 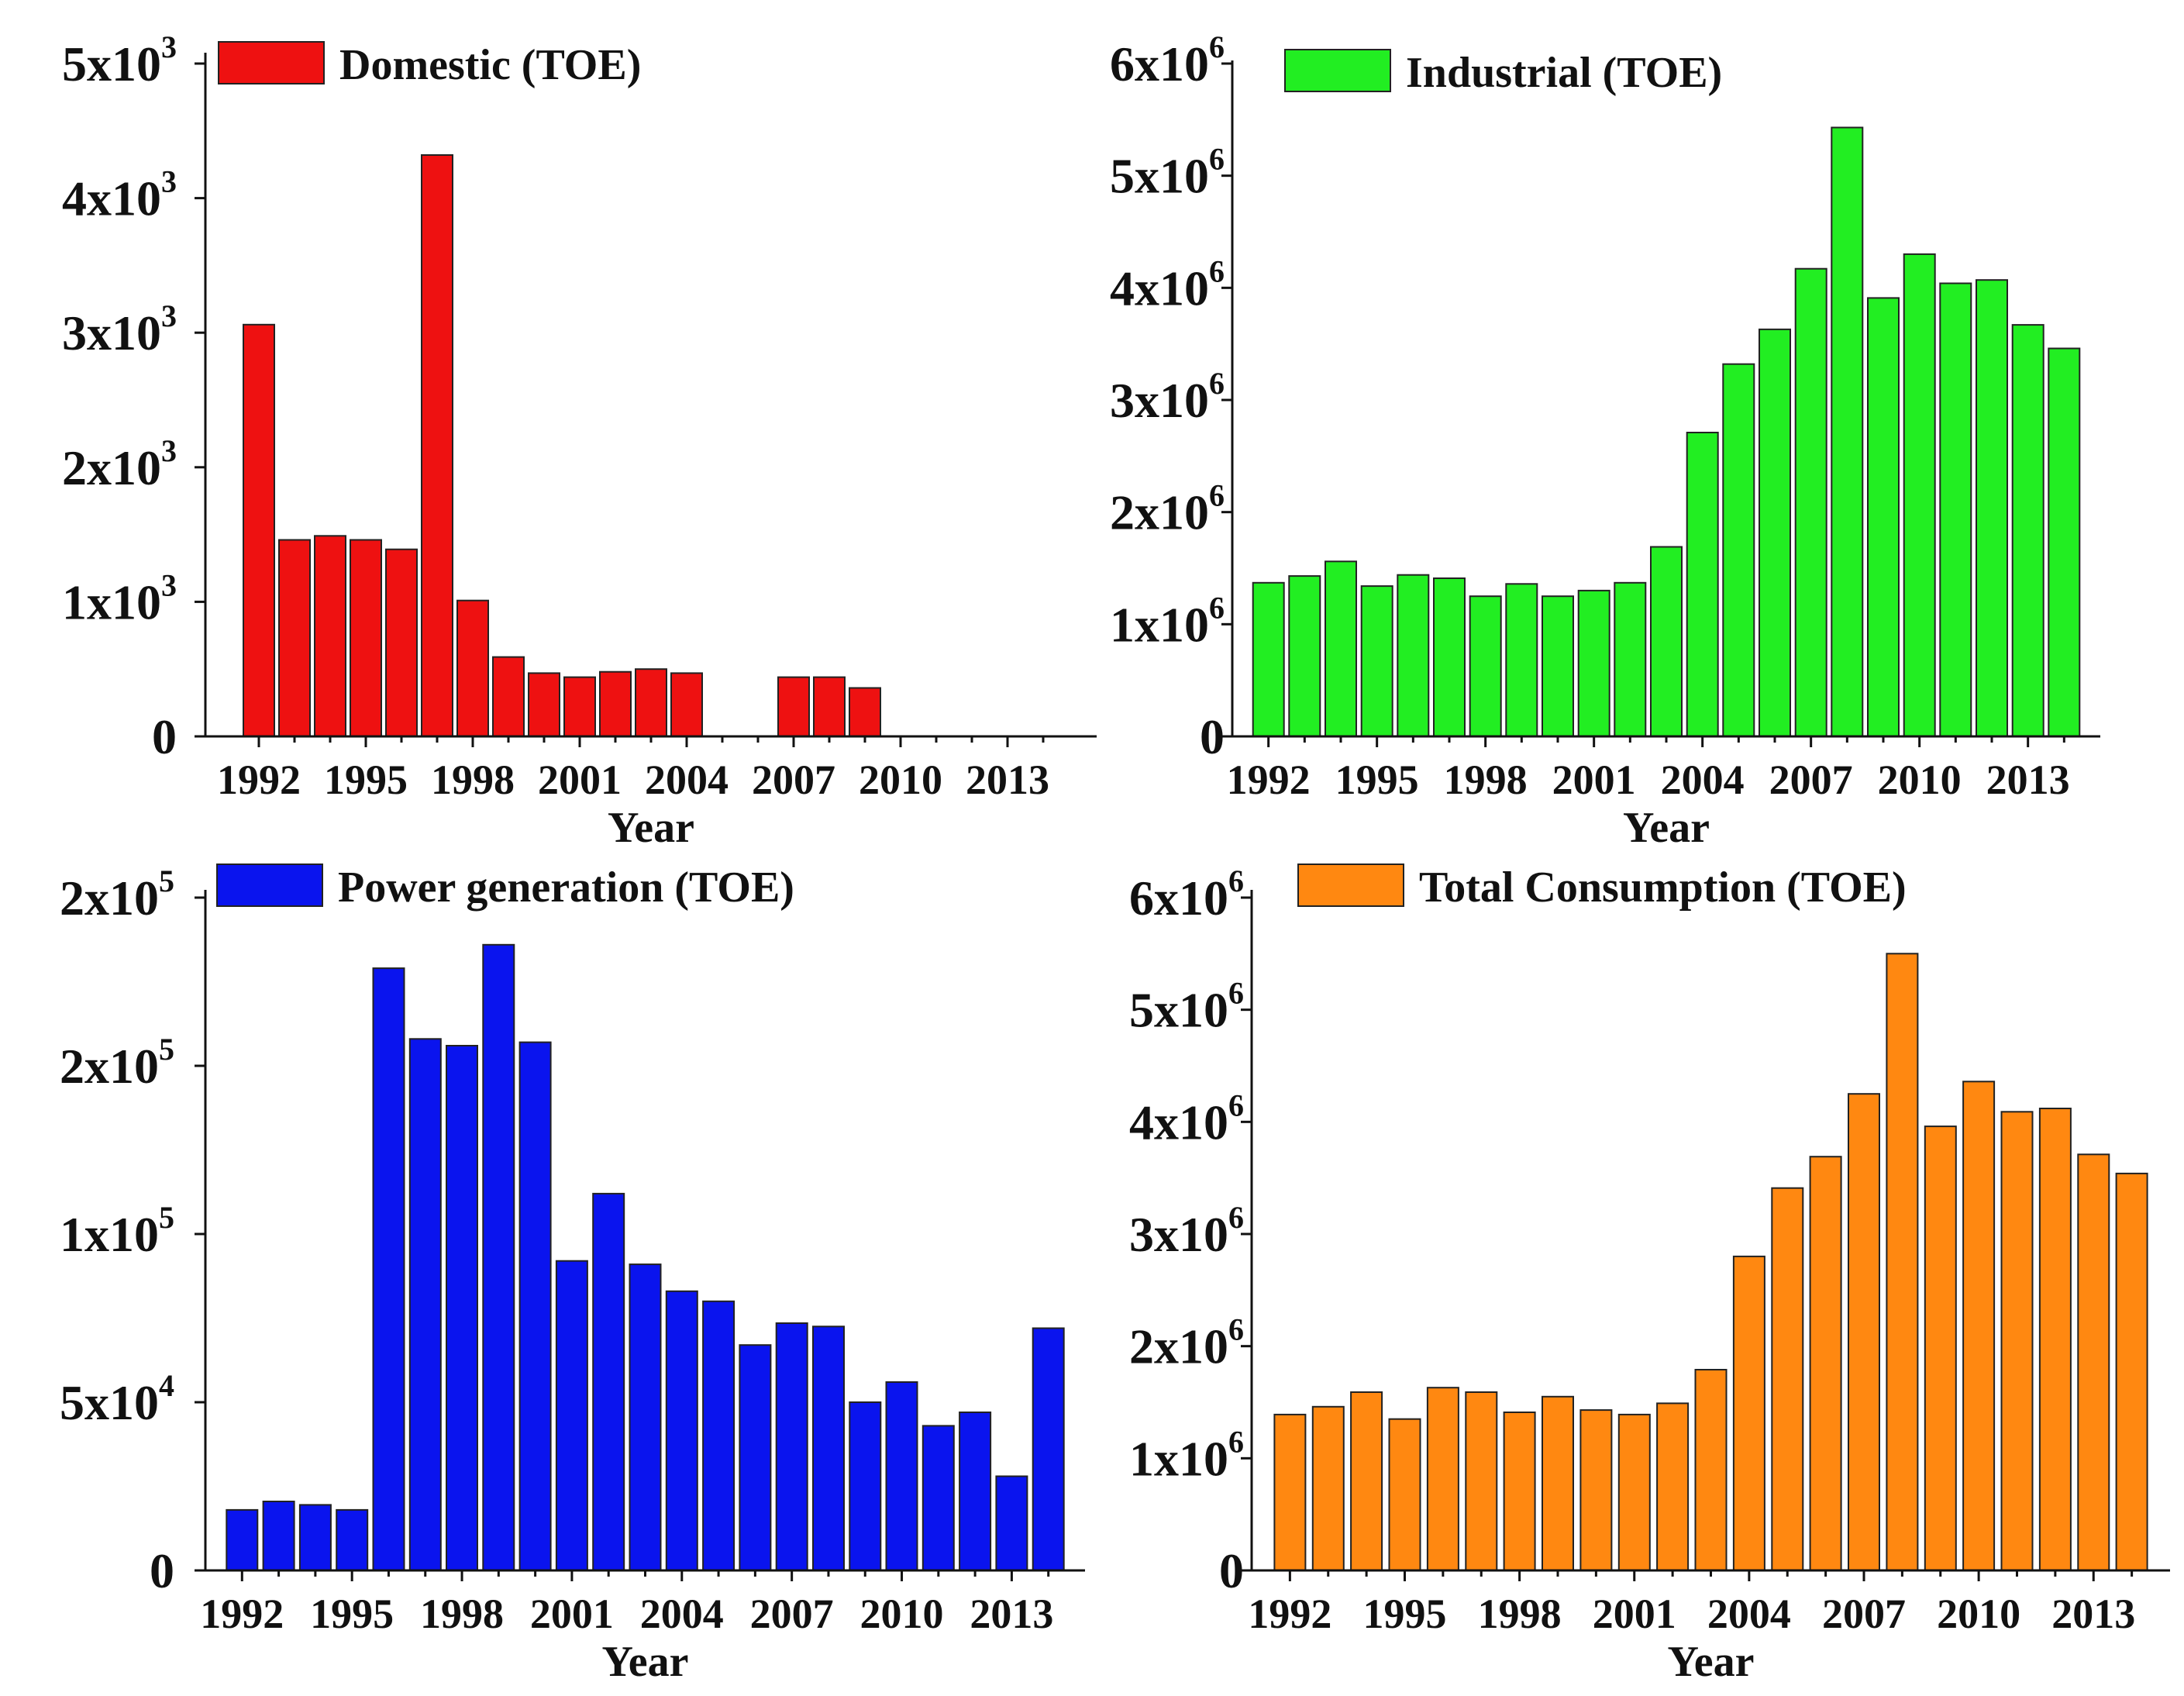 What do you see at coordinates (900, 780) in the screenshot?
I see `domestic-x-tick-label: 2010` at bounding box center [900, 780].